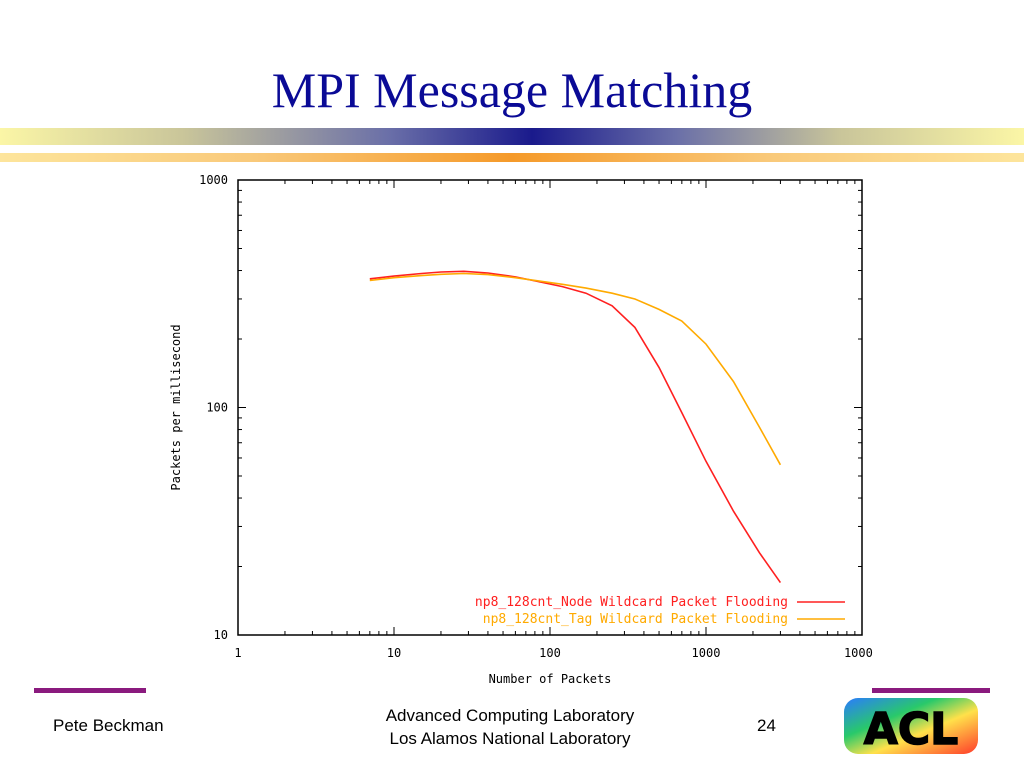 This screenshot has height=768, width=1024. Describe the element at coordinates (512, 90) in the screenshot. I see `slide-title: MPI Message Matching` at that location.